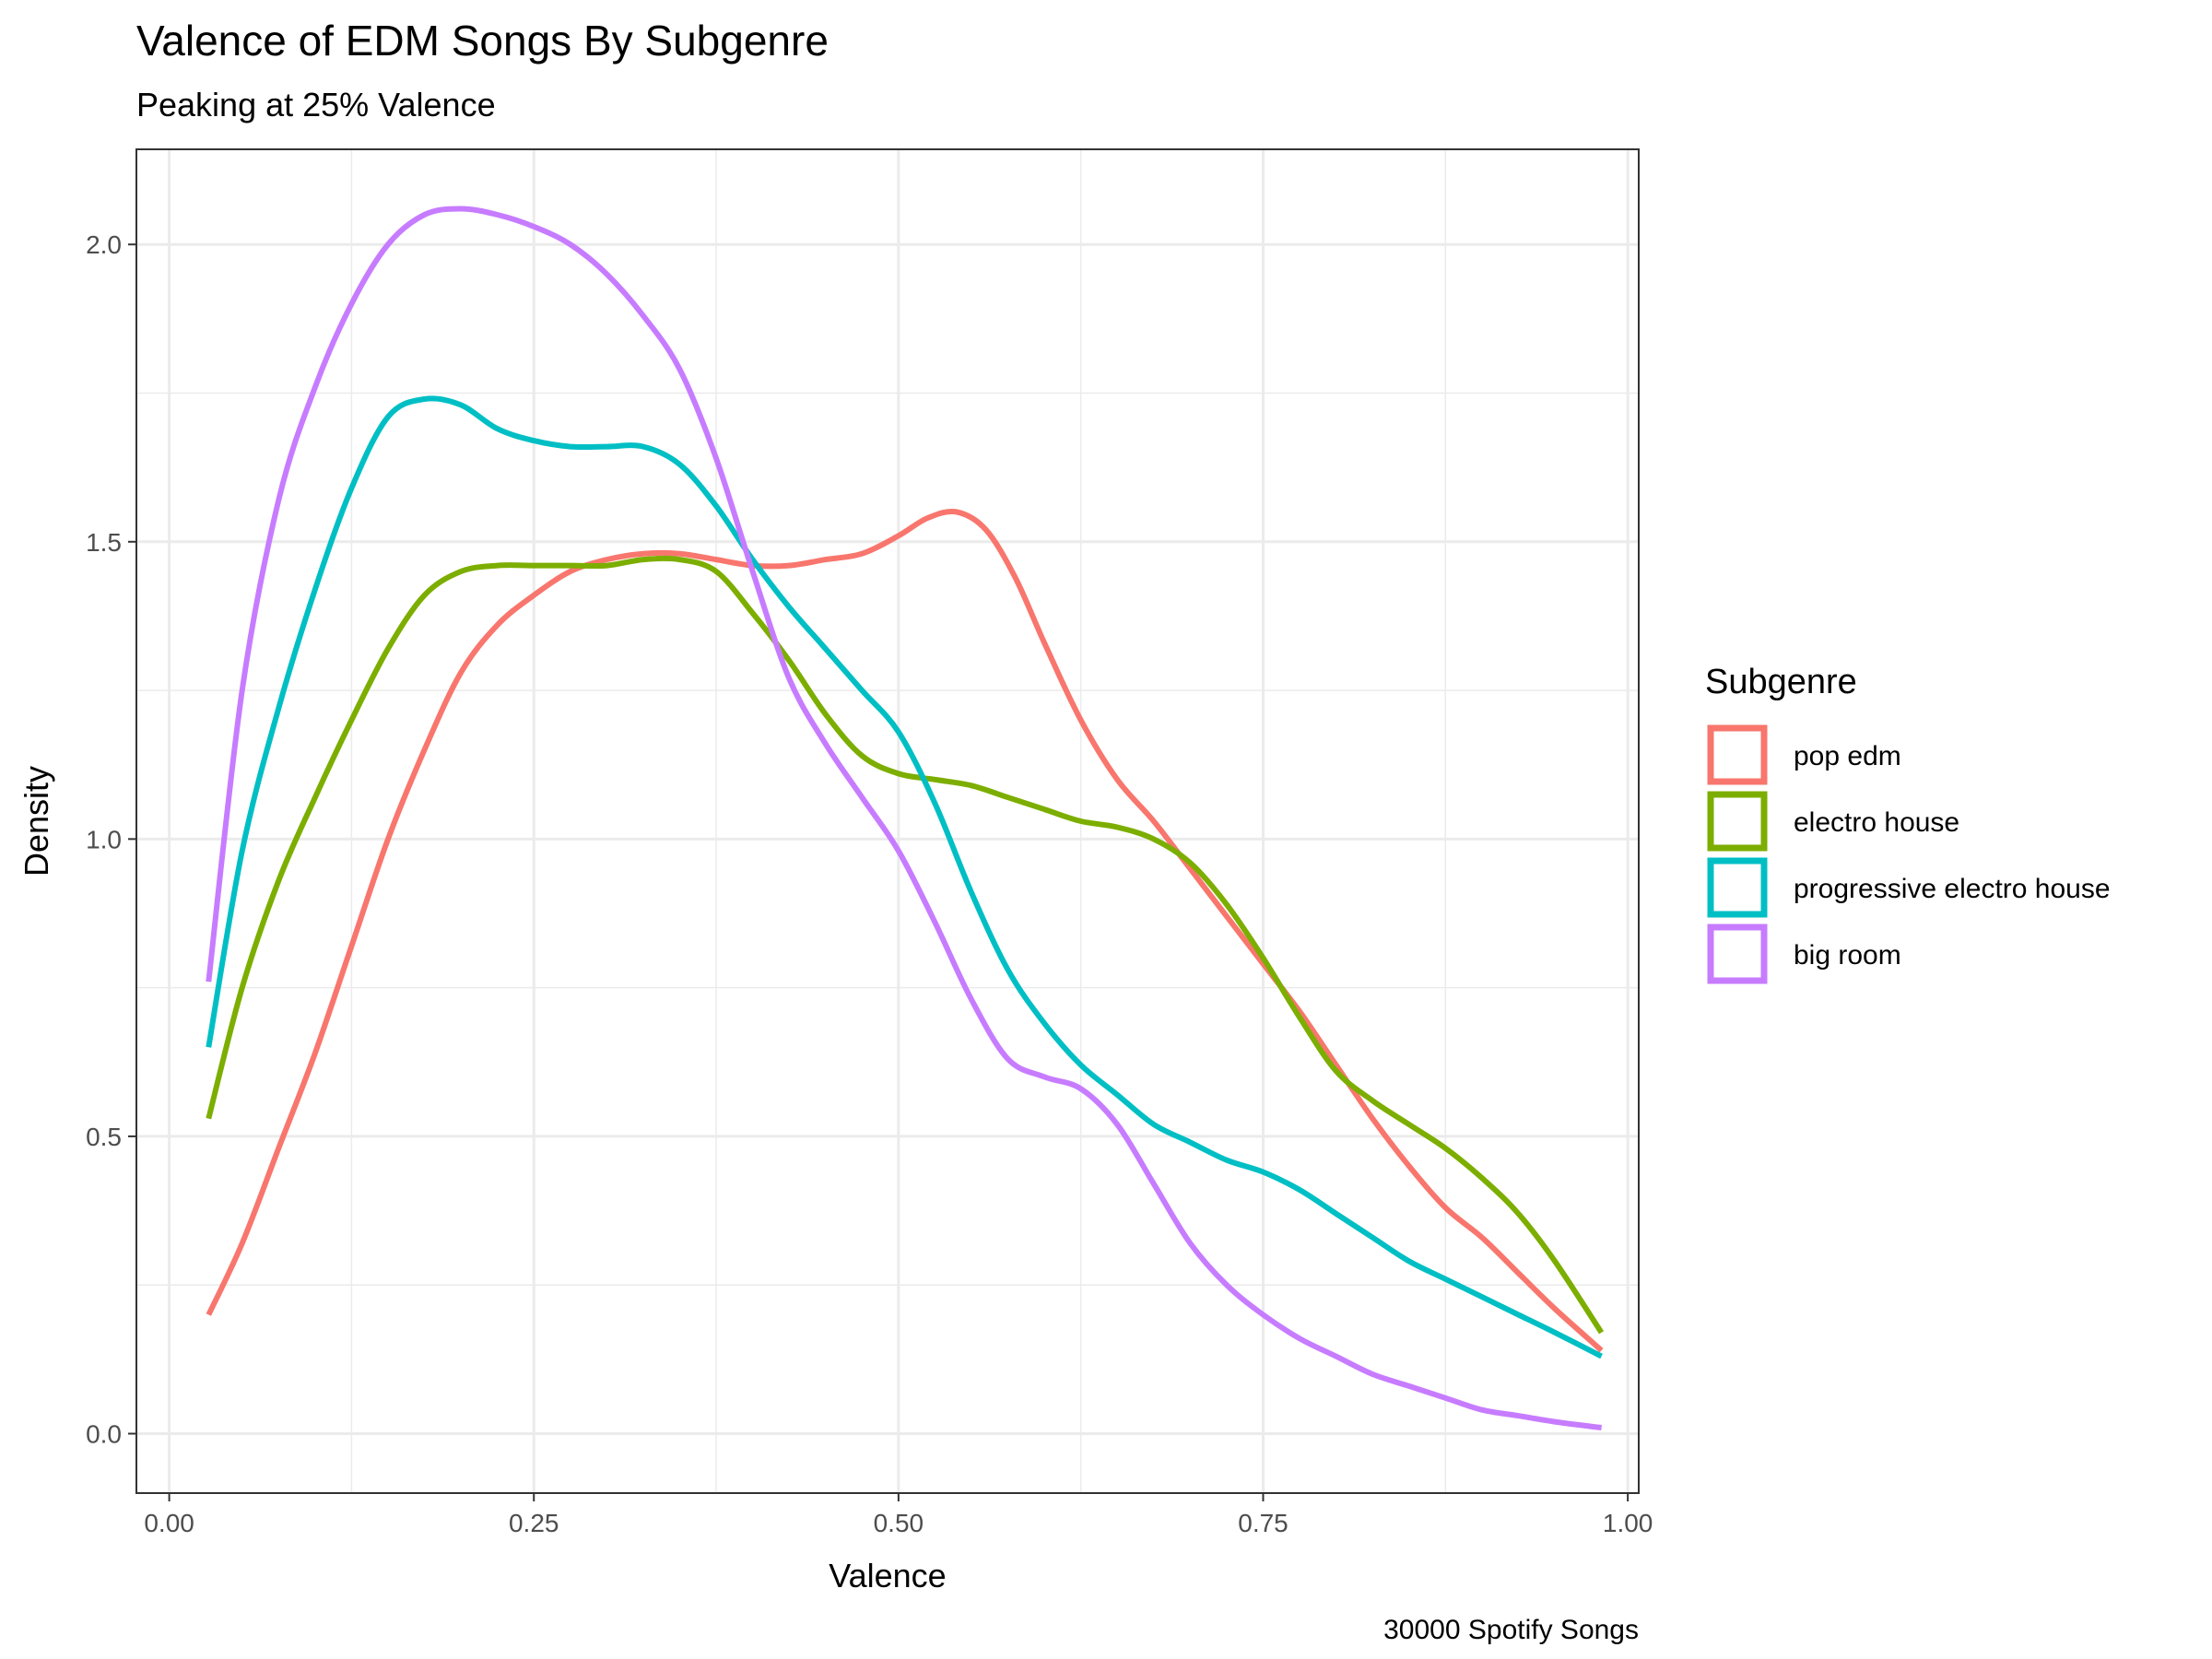 The height and width of the screenshot is (1659, 2212). I want to click on legend-label-big-room: big room, so click(1847, 955).